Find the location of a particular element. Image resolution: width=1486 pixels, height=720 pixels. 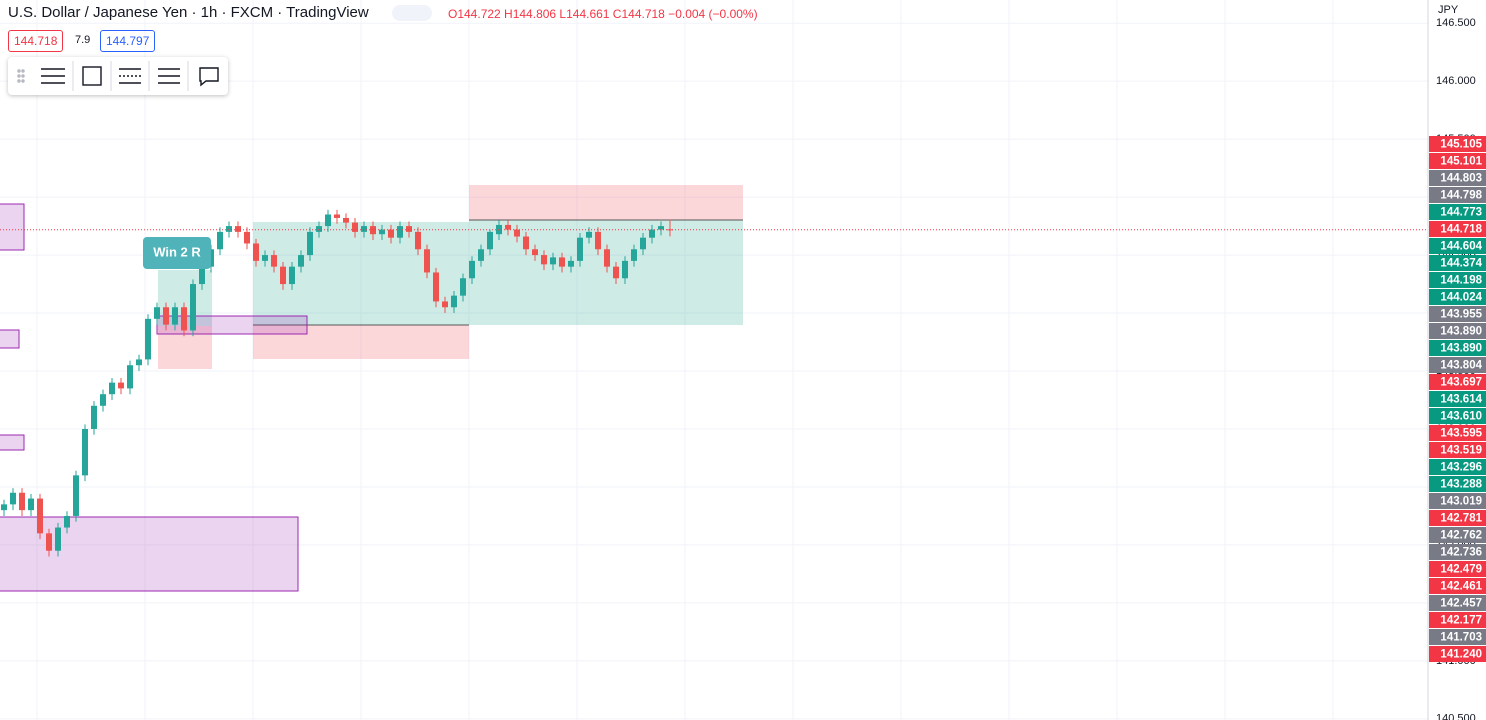

price-label: 143.890 is located at coordinates (1461, 332).